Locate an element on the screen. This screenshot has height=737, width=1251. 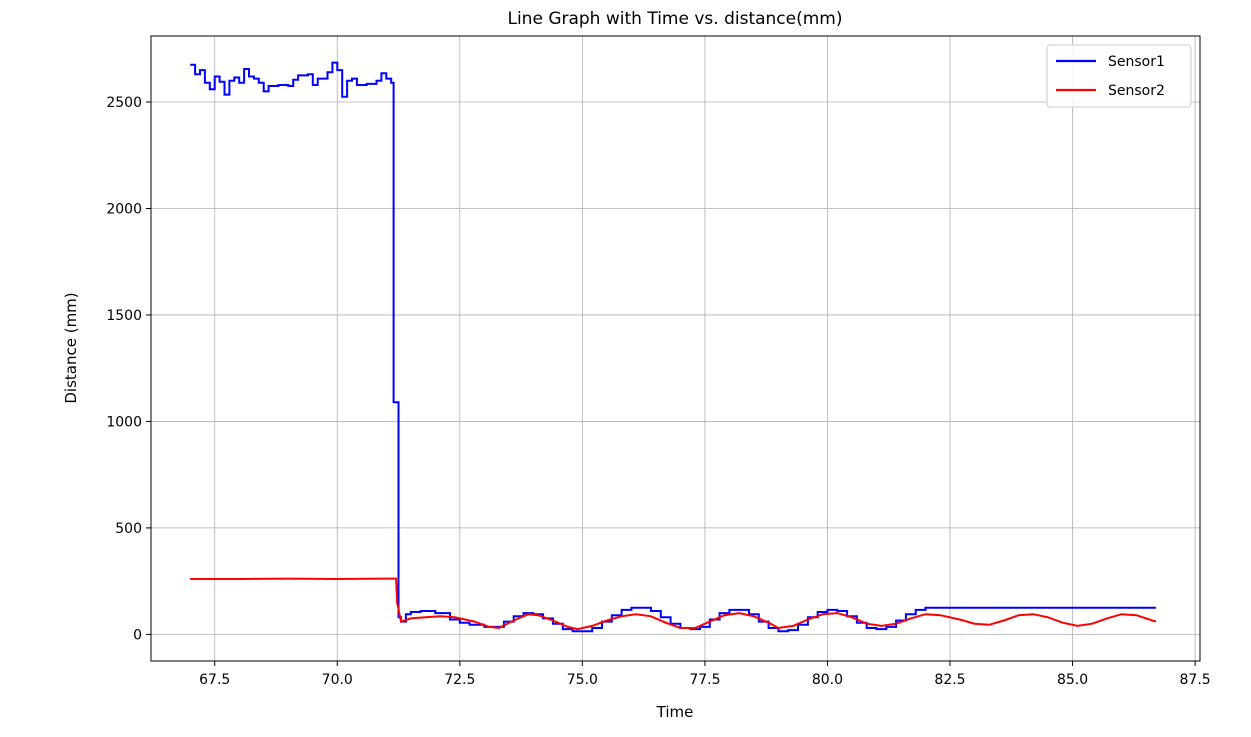
legend: Sensor1 Sensor2 is located at coordinates (1119, 76).